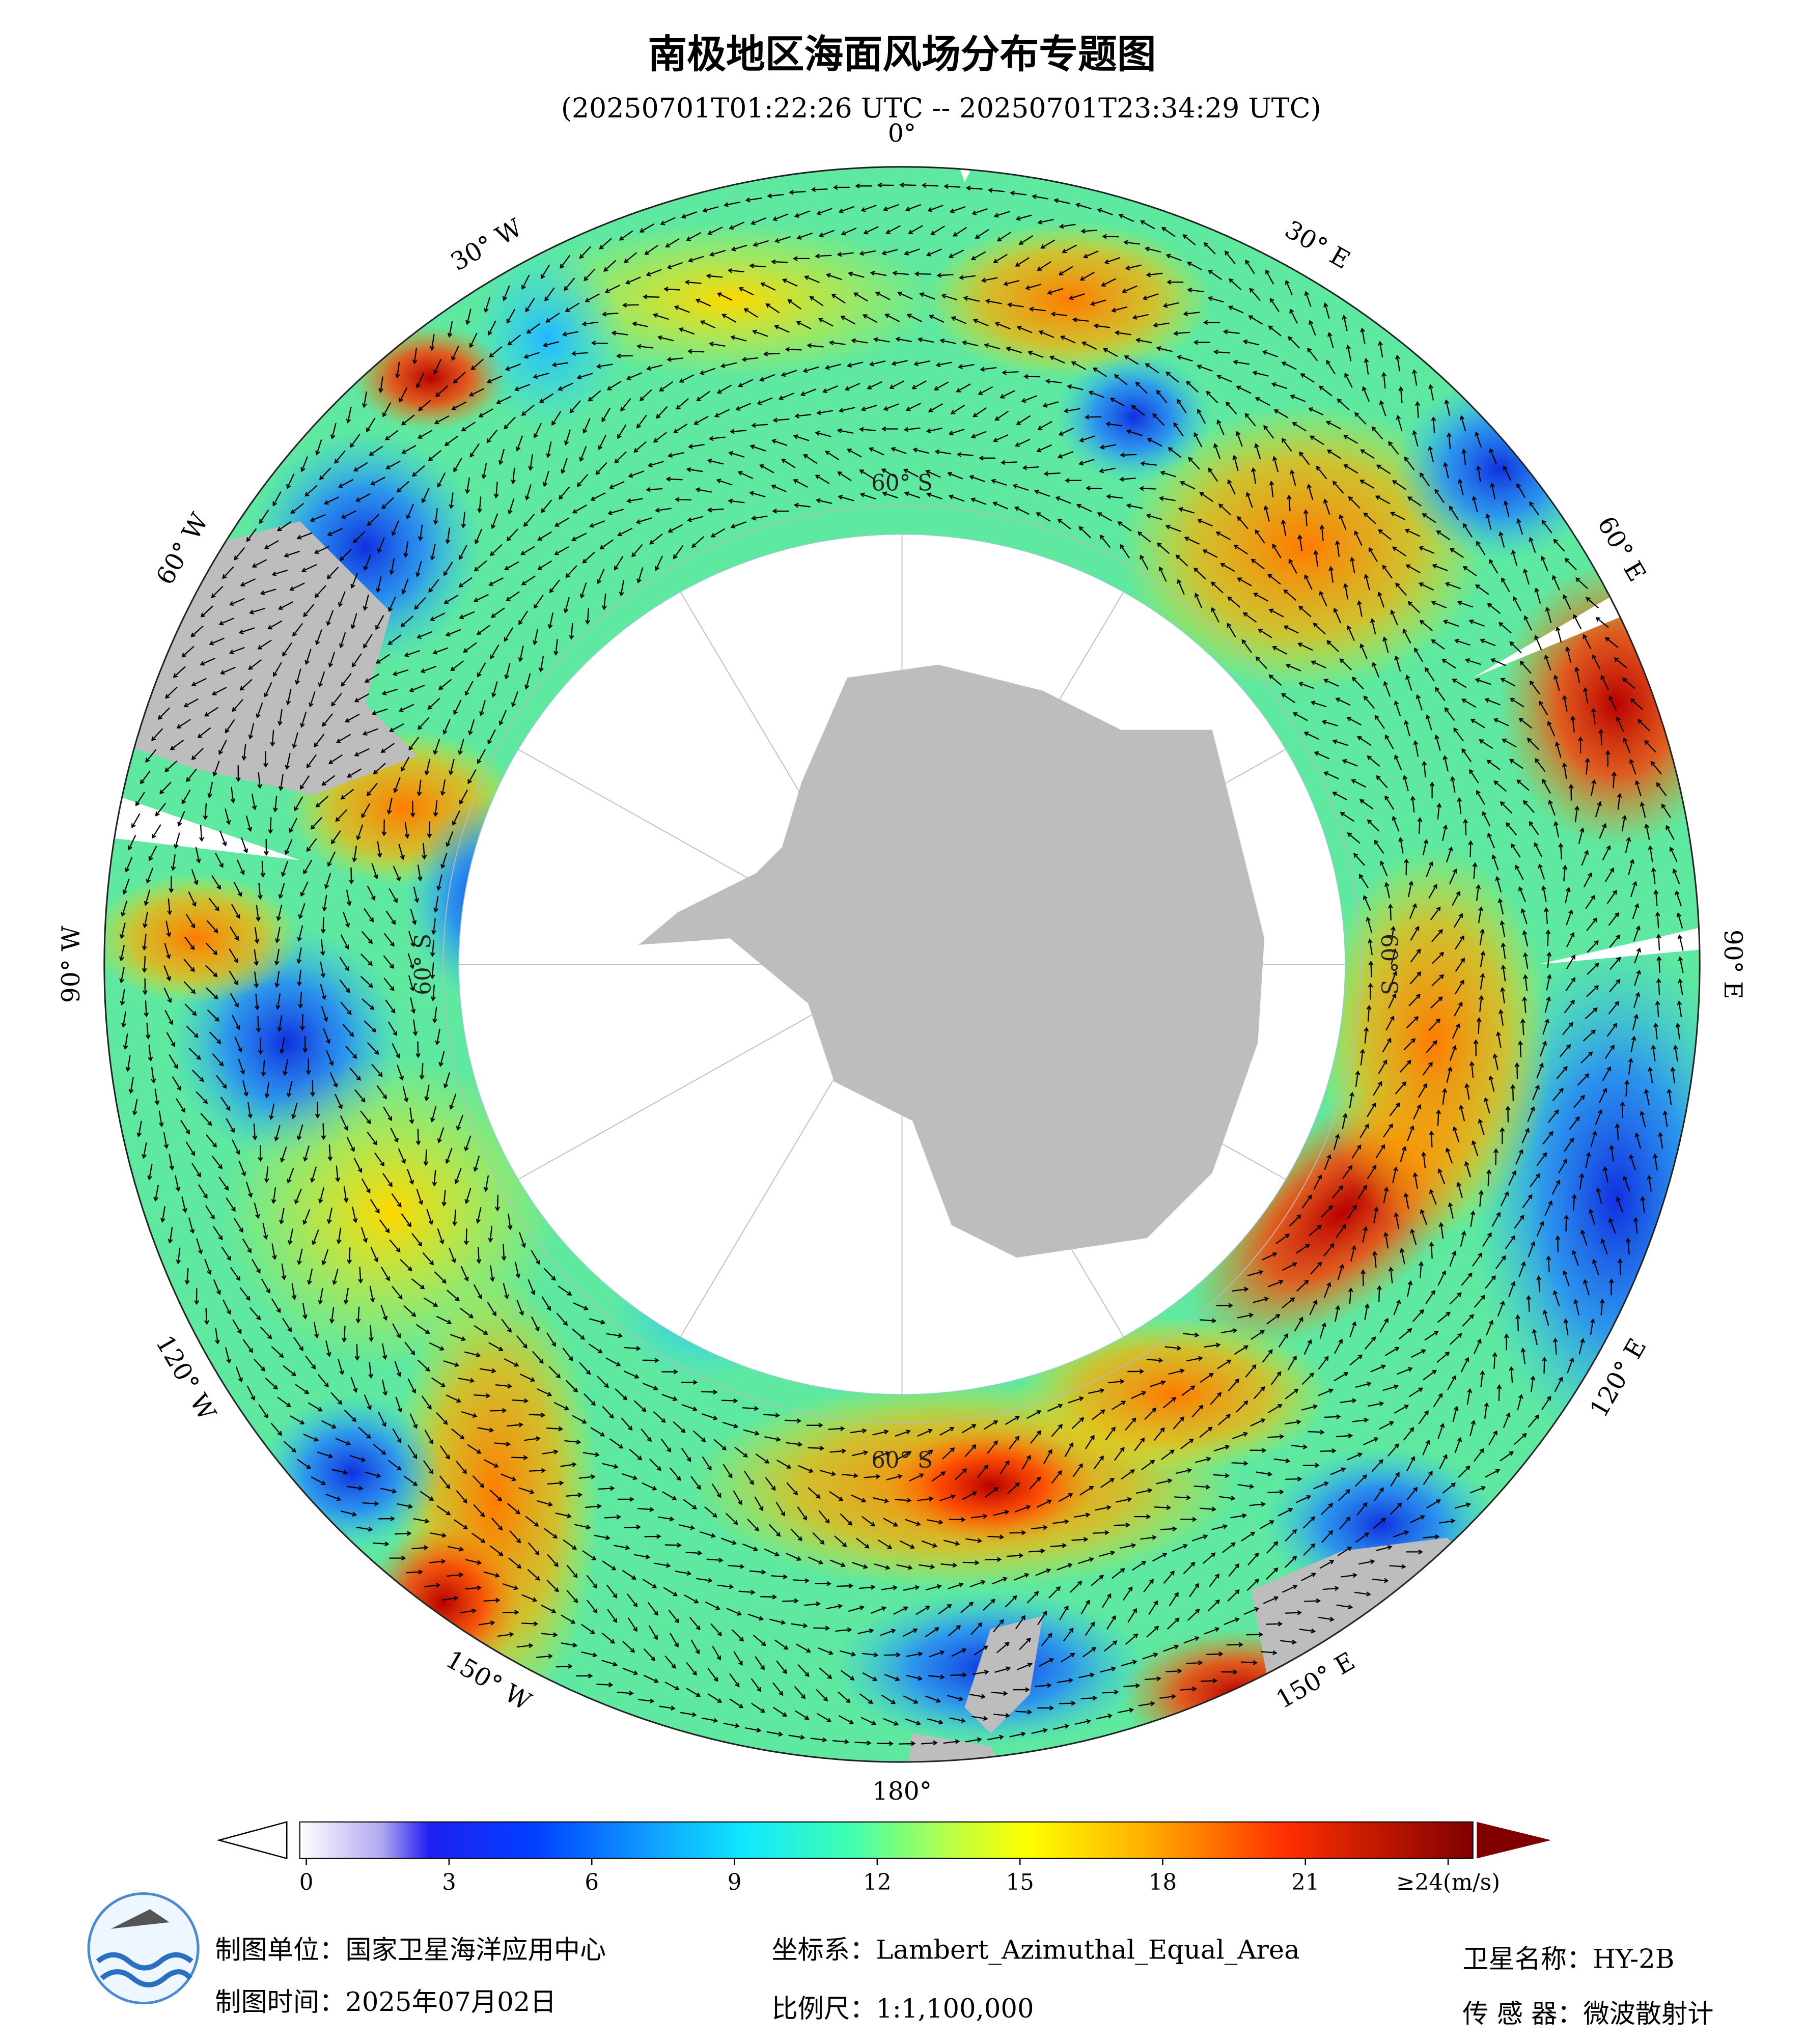  Describe the element at coordinates (902, 1791) in the screenshot. I see `longitude-label: 180°` at that location.